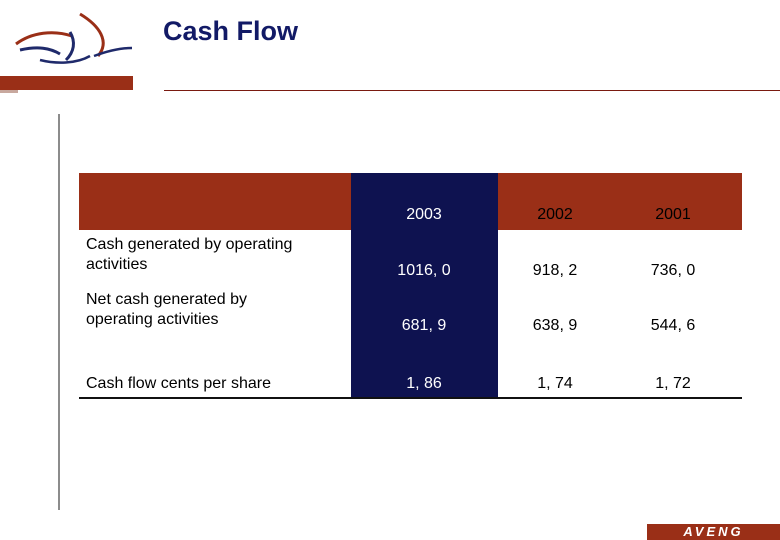  What do you see at coordinates (424, 383) in the screenshot?
I see `table-cell: 1, 86` at bounding box center [424, 383].